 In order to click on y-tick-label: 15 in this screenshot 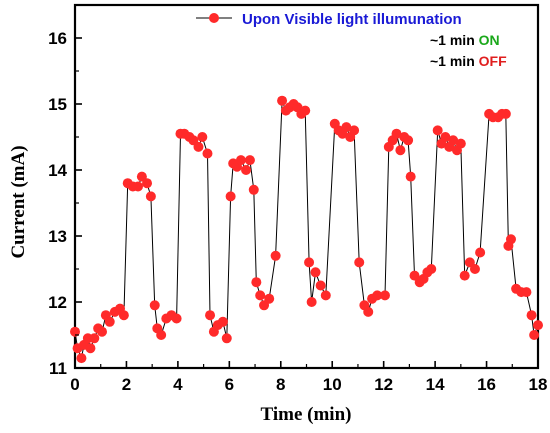, I will do `click(57, 104)`.